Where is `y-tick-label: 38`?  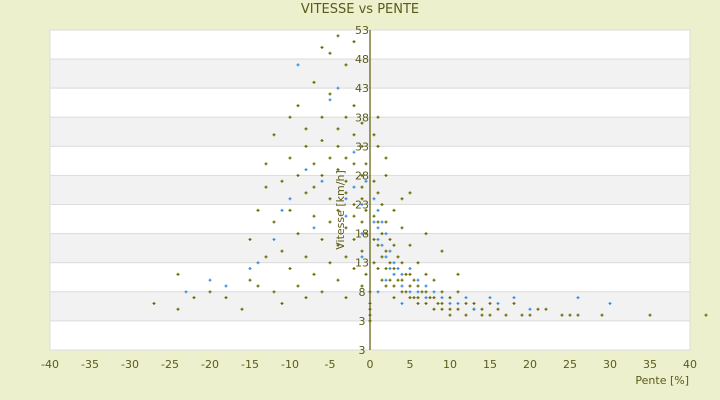
y-tick-label: 38 is located at coordinates (362, 117).